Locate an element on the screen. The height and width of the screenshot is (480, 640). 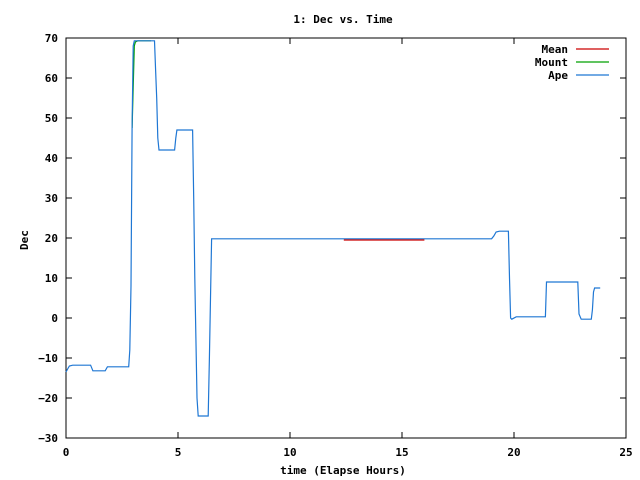
legend-label-mount: Mount is located at coordinates (551, 62).